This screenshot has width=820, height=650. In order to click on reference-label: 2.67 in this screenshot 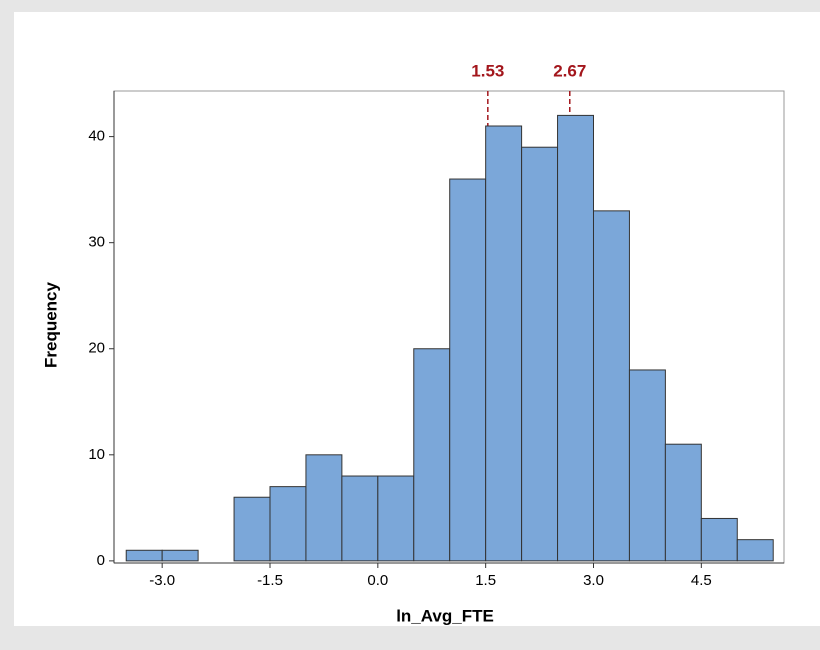, I will do `click(569, 70)`.